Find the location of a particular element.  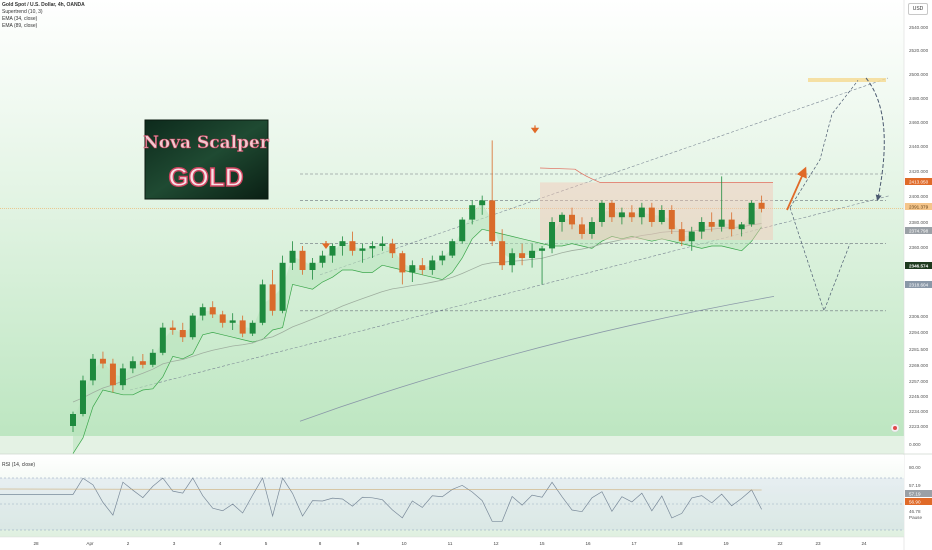

ema89-line is located at coordinates (537, 359).